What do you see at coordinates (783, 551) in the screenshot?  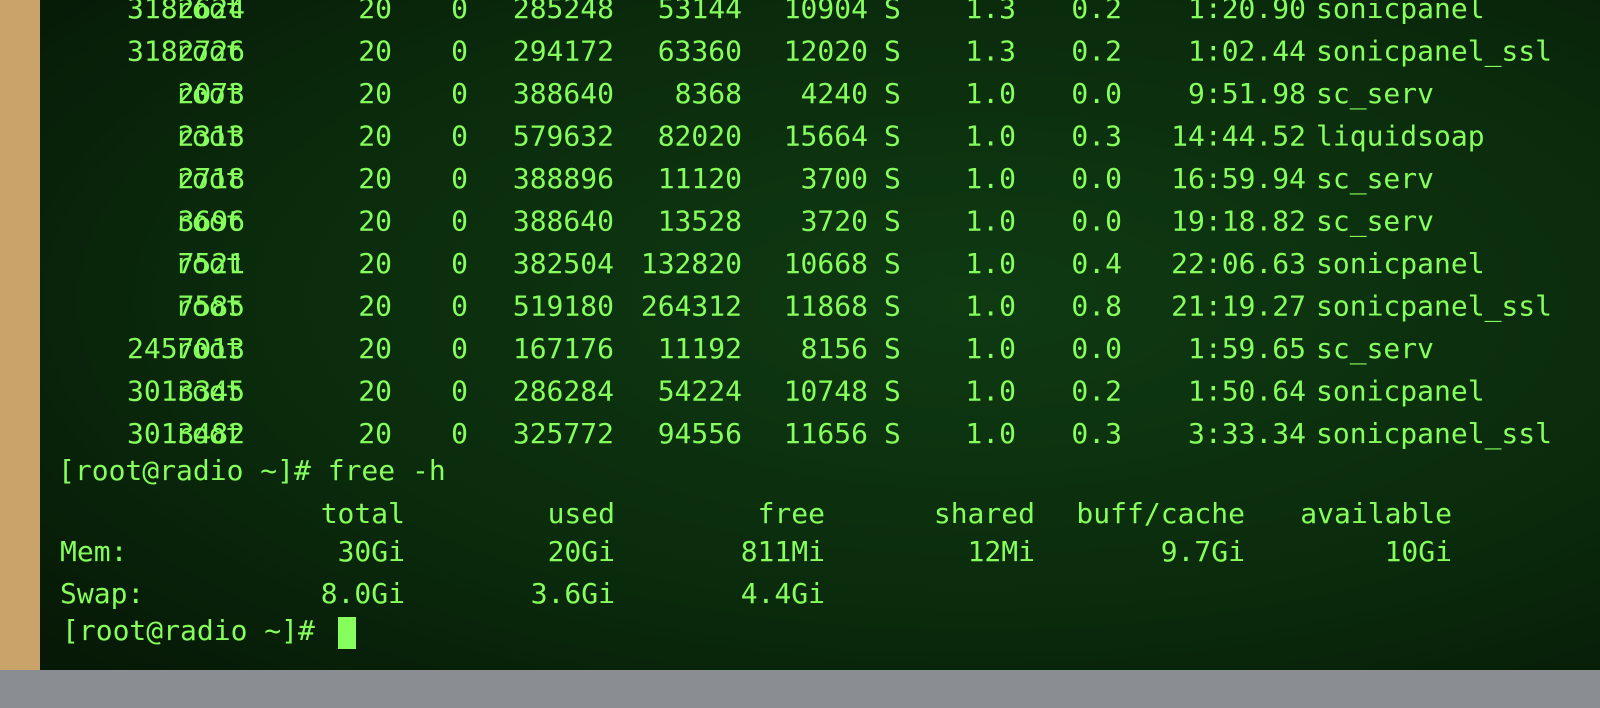 I see `free-value: 811Mi` at bounding box center [783, 551].